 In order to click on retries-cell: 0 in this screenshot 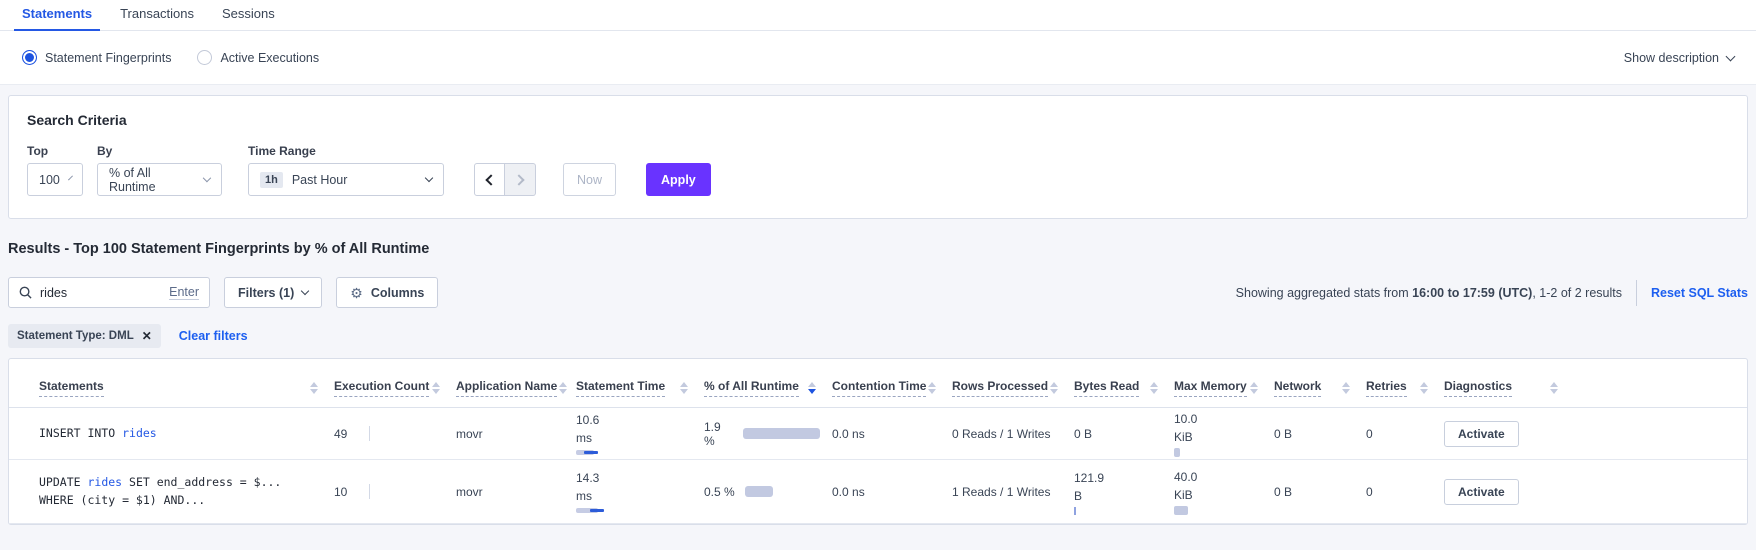, I will do `click(1369, 433)`.